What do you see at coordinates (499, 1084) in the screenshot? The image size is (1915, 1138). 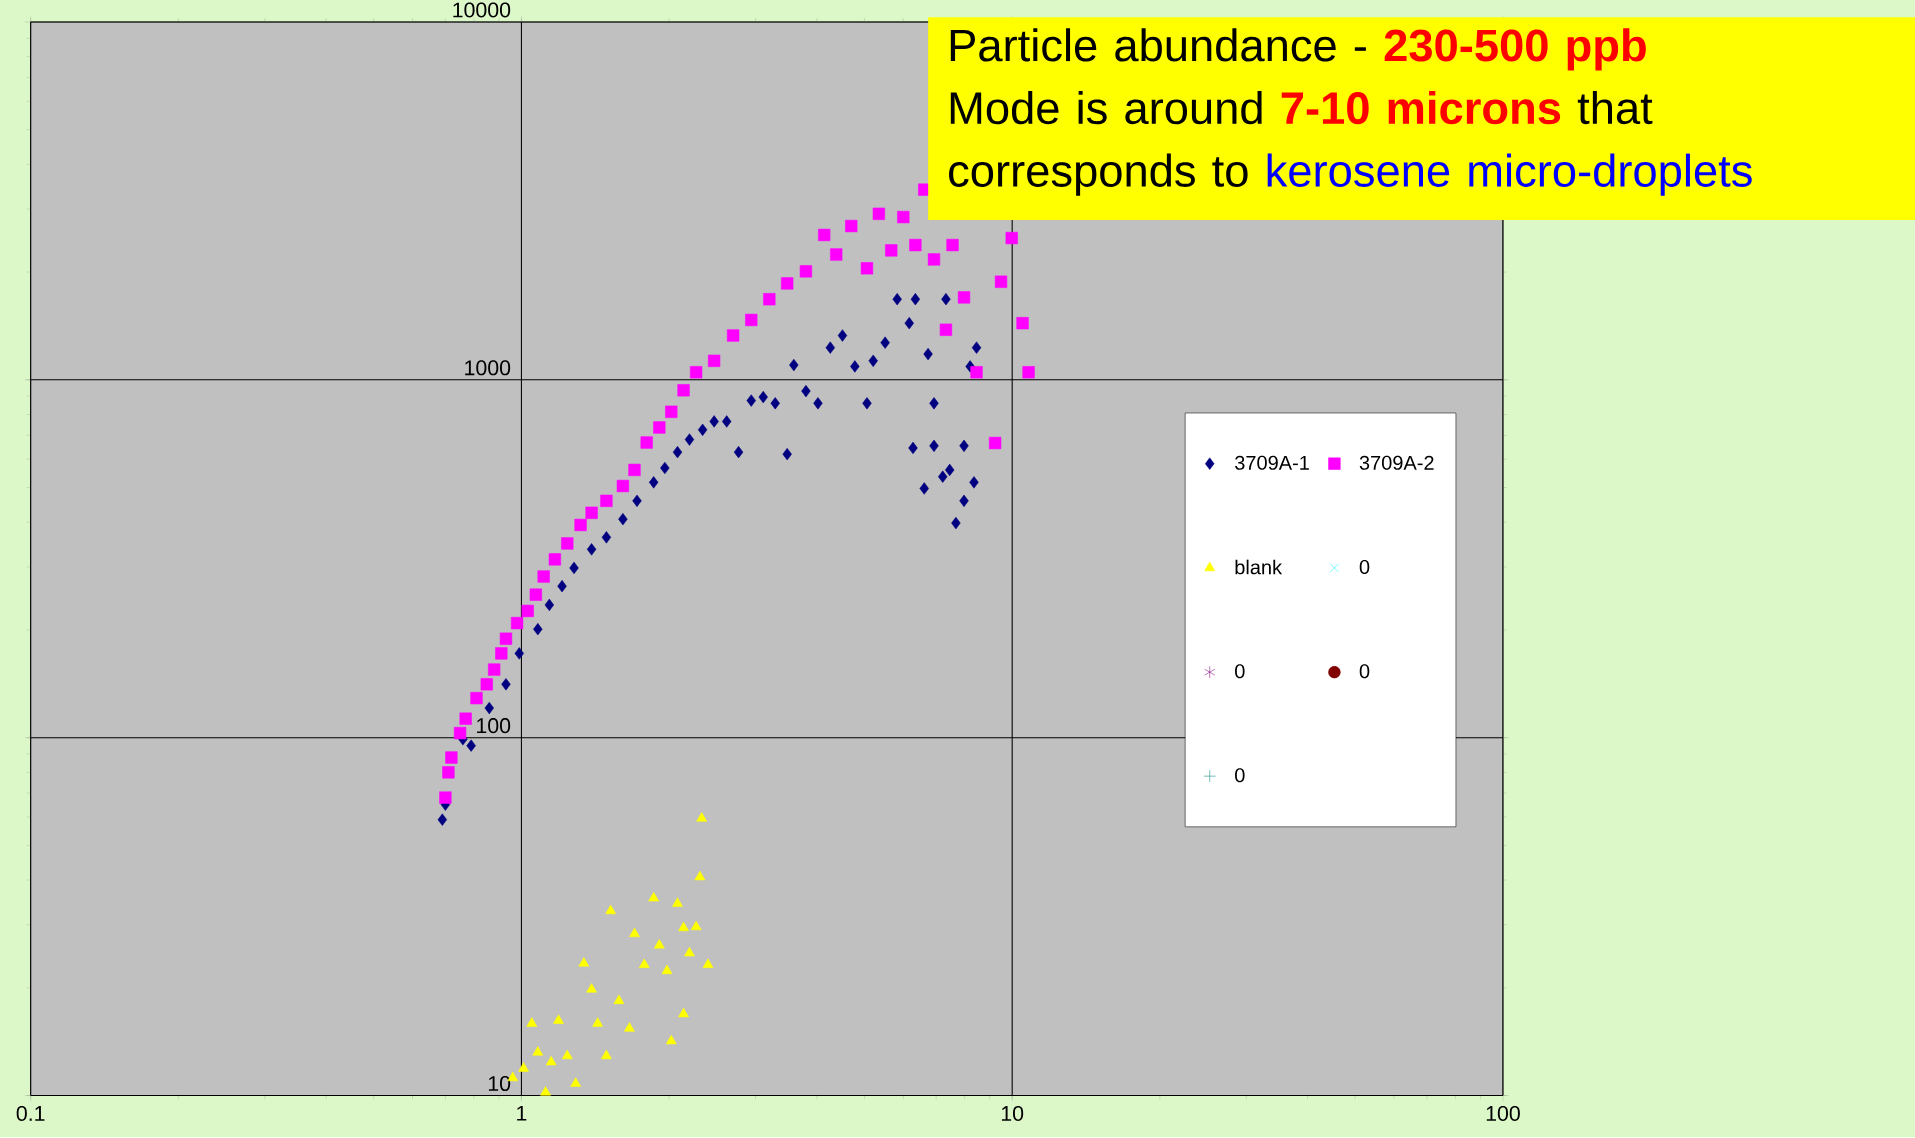 I see `y-tick-label: 10` at bounding box center [499, 1084].